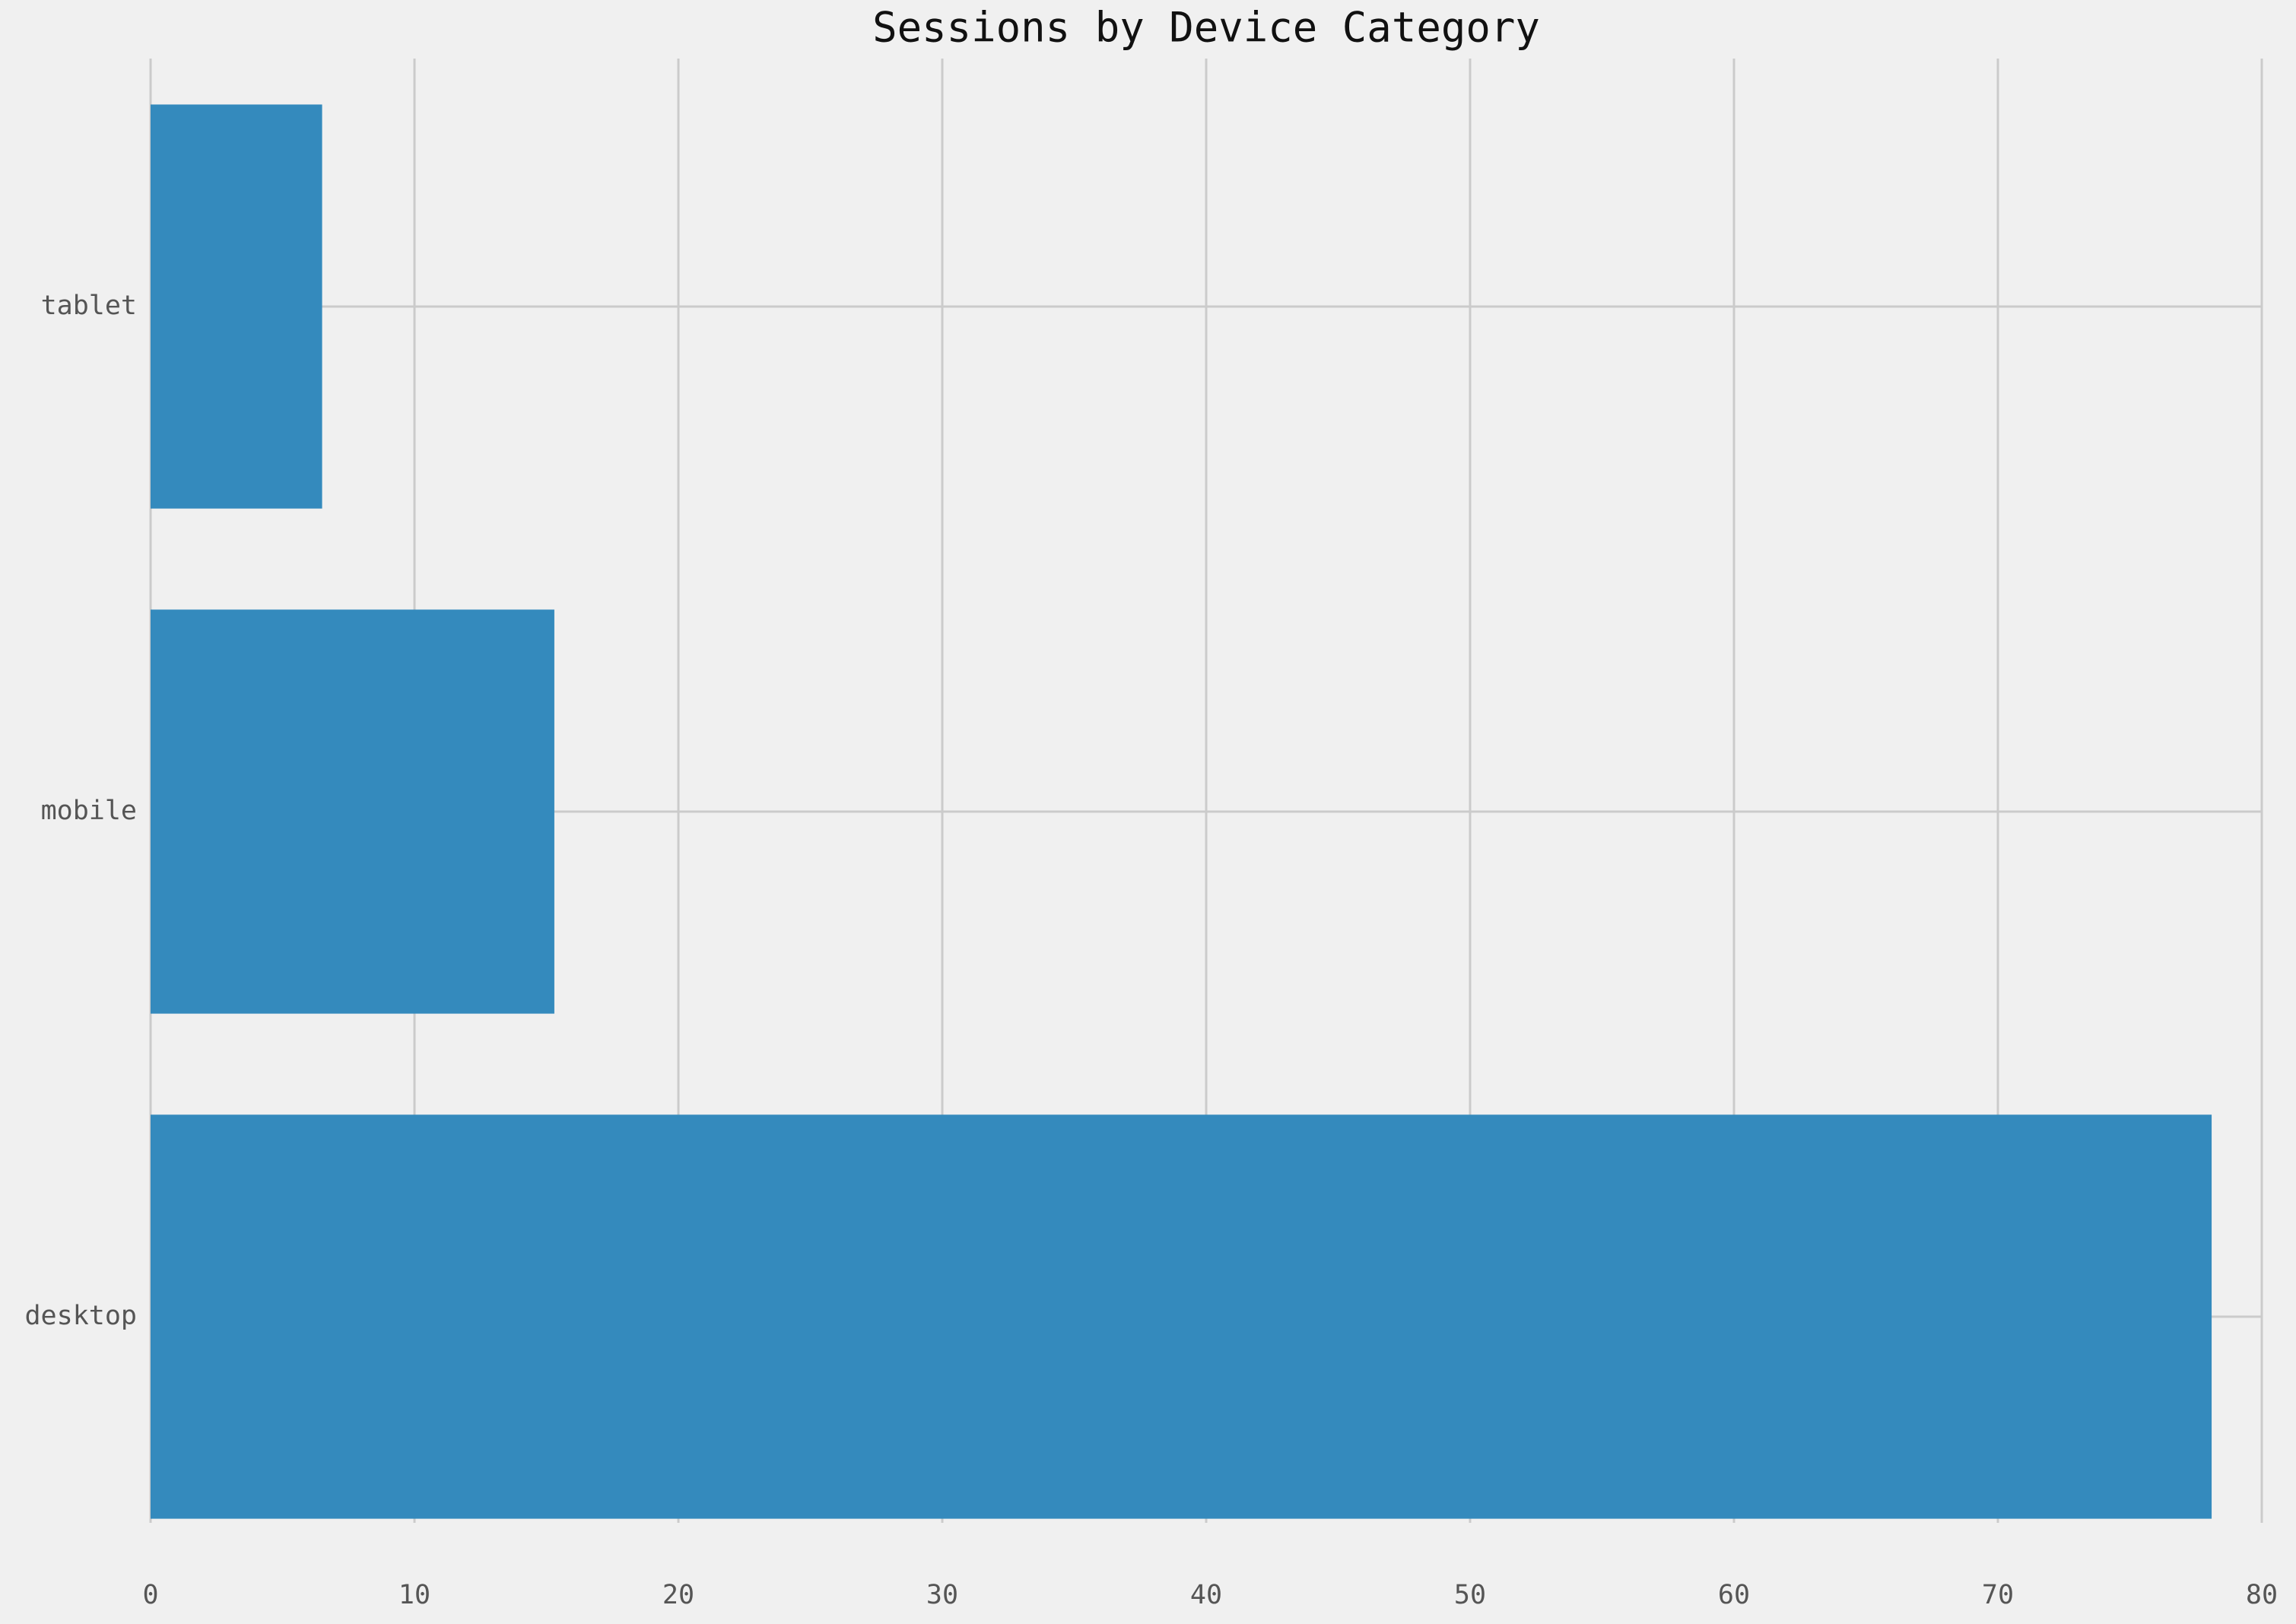 The height and width of the screenshot is (1624, 2296). What do you see at coordinates (1206, 1595) in the screenshot?
I see `x-tick-label: 40` at bounding box center [1206, 1595].